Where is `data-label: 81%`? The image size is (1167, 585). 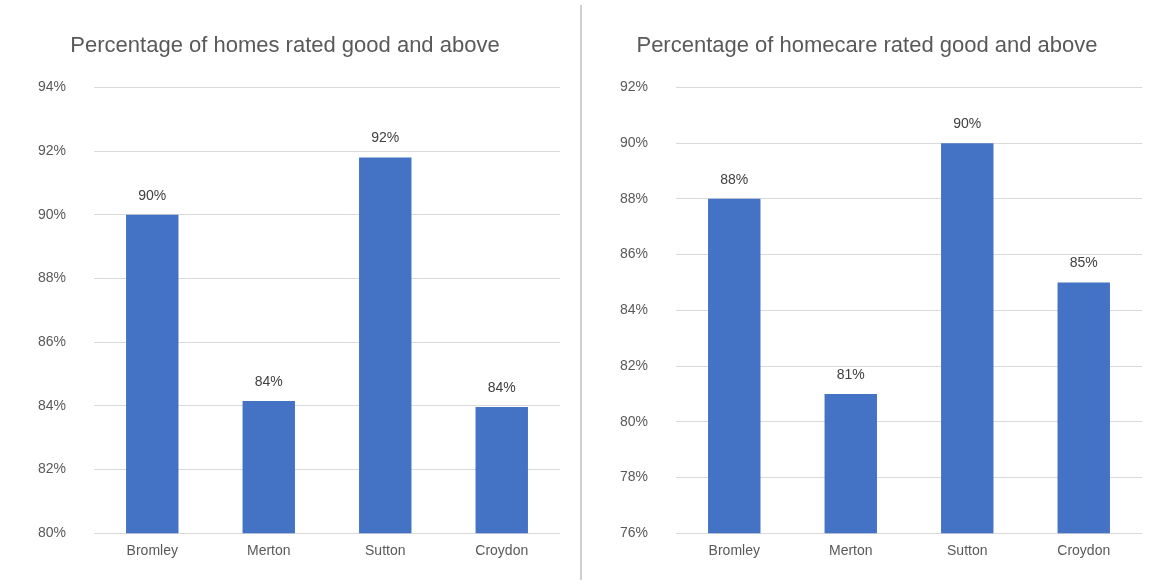 data-label: 81% is located at coordinates (850, 373).